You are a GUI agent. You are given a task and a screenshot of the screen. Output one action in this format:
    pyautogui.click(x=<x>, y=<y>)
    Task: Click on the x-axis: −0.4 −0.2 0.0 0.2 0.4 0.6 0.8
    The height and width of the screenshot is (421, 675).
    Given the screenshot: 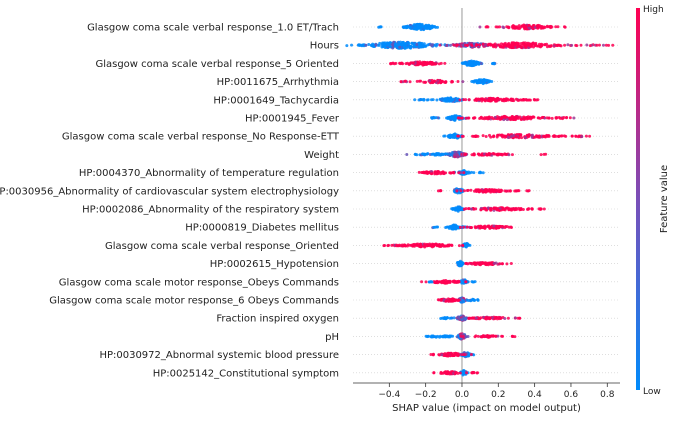 What is the action you would take?
    pyautogui.click(x=486, y=391)
    